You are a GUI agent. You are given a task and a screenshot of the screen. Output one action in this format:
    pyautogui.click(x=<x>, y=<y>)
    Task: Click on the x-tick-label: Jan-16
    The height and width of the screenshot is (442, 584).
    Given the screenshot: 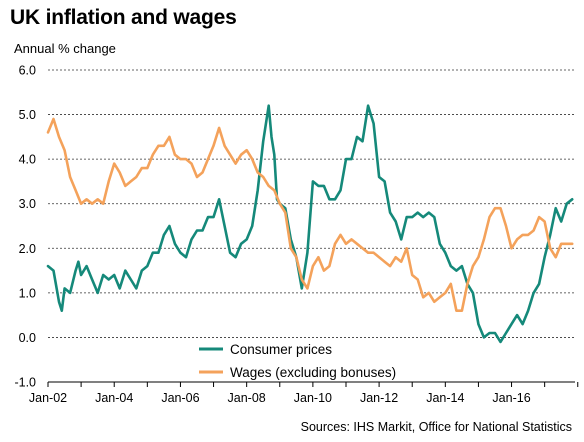 What is the action you would take?
    pyautogui.click(x=511, y=398)
    